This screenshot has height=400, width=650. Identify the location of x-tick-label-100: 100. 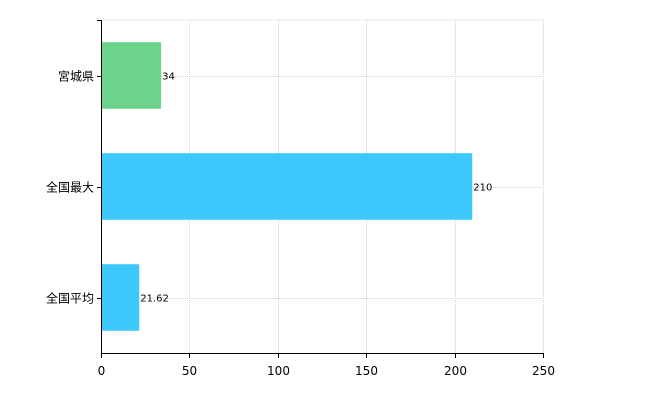
(278, 371).